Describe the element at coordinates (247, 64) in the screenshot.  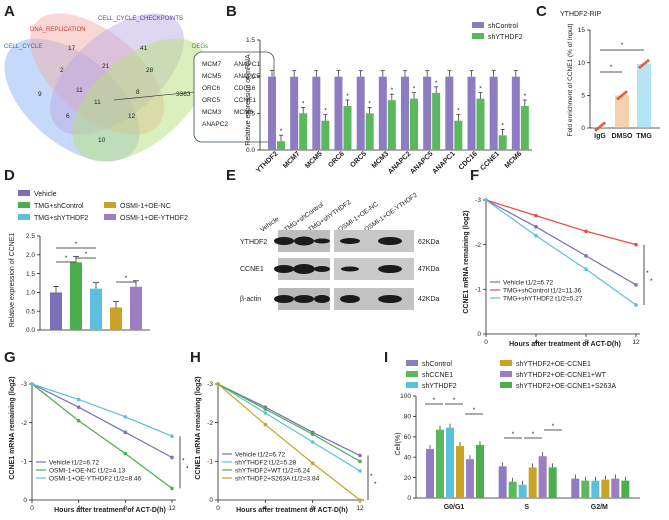
I see `gene-name: ANAPC1` at that location.